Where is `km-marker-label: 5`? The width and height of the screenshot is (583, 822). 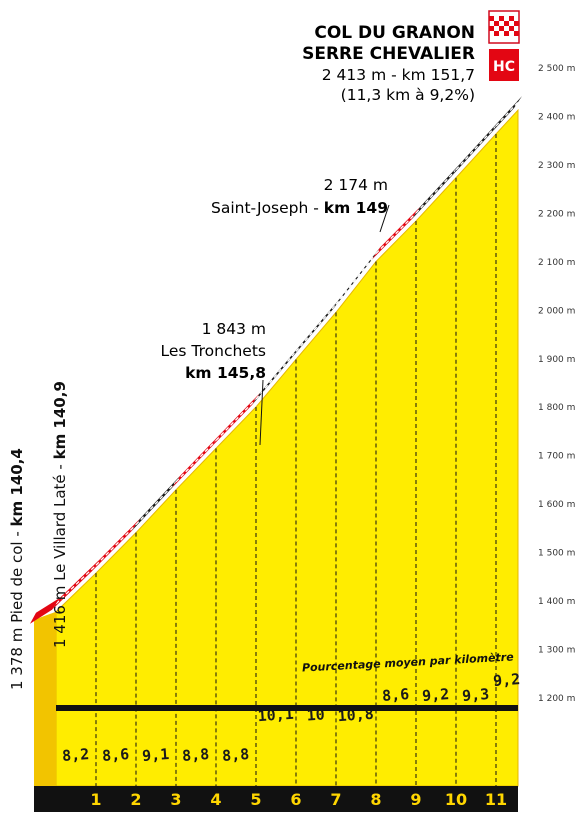
km-marker-label: 5 is located at coordinates (255, 799).